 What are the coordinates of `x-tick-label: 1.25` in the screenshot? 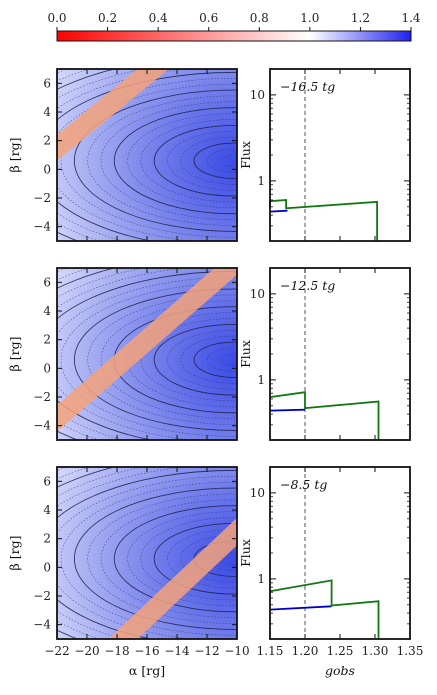 It's located at (340, 651).